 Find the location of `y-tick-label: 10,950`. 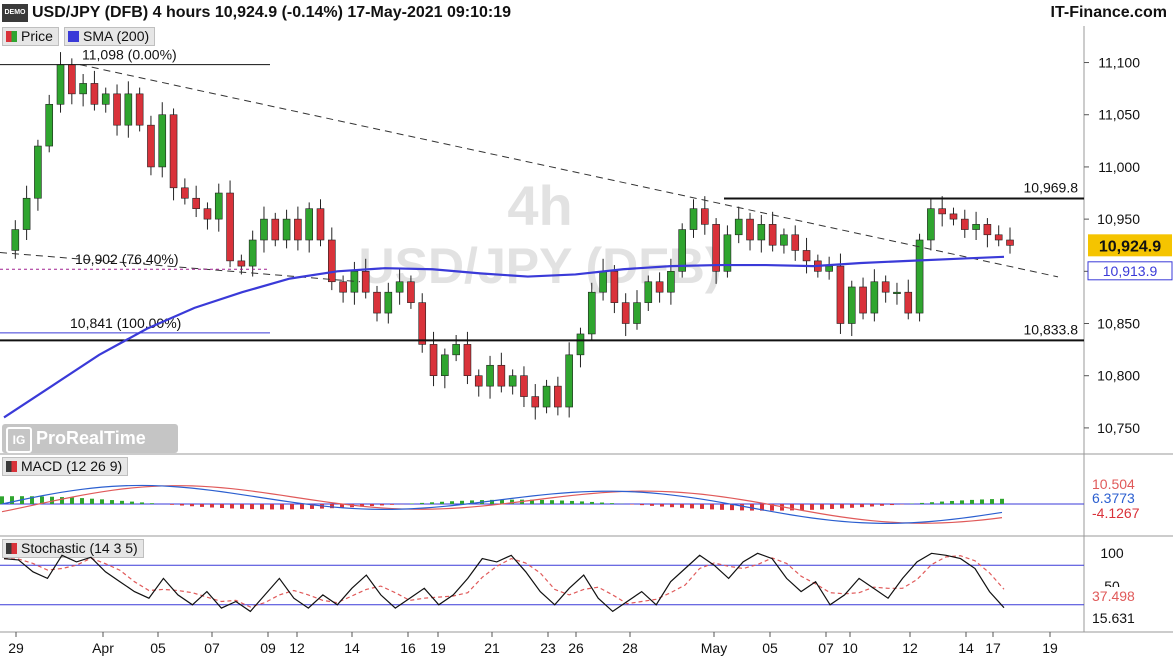

y-tick-label: 10,950 is located at coordinates (1118, 219).